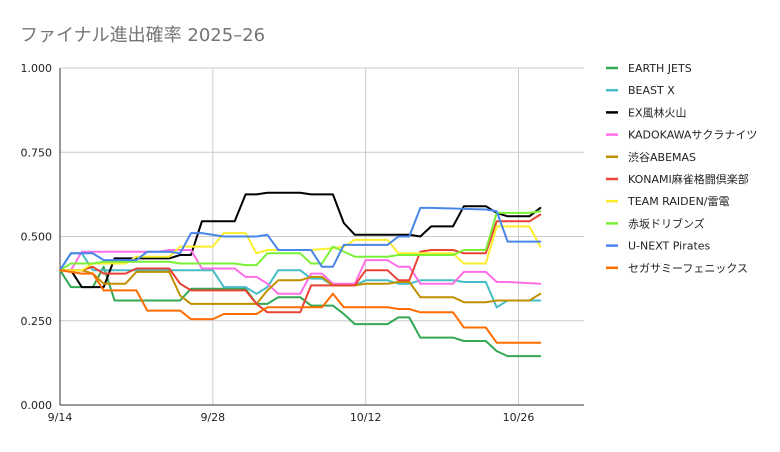 The width and height of the screenshot is (780, 452). I want to click on legend-label: セガサミーフェニックス, so click(688, 268).